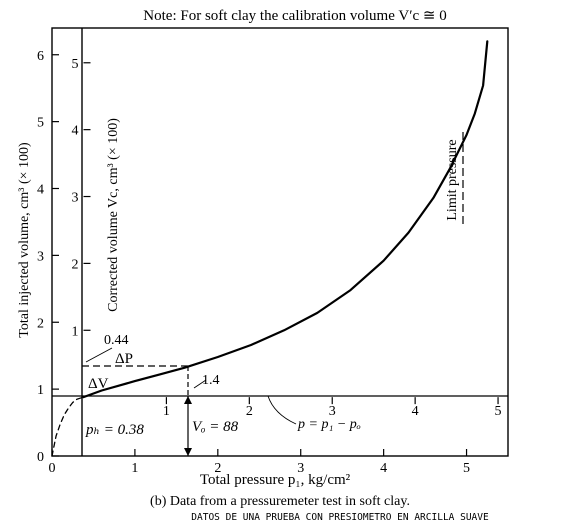  Describe the element at coordinates (98, 384) in the screenshot. I see `annot-dv: ΔV` at that location.